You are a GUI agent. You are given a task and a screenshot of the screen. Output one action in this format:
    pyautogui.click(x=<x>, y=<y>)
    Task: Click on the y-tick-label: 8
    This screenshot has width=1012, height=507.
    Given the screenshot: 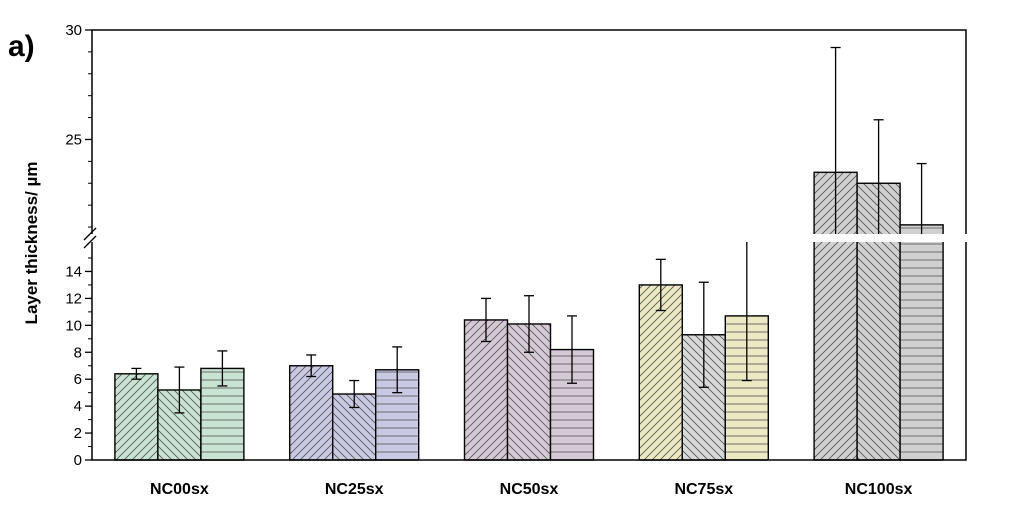 What is the action you would take?
    pyautogui.click(x=78, y=352)
    